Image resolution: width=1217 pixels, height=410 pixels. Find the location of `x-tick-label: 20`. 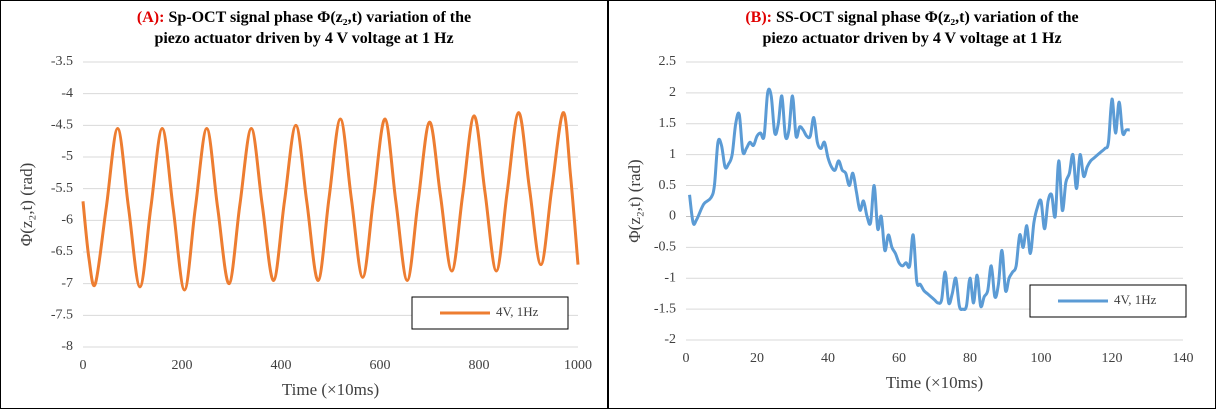

x-tick-label: 20 is located at coordinates (757, 358).